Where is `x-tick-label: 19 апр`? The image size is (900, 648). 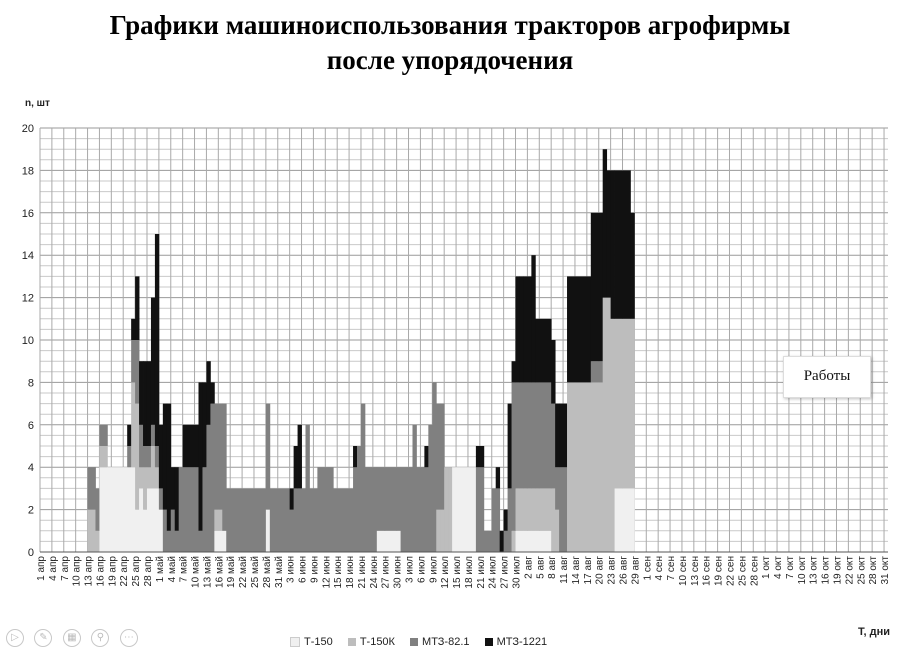 x-tick-label: 19 апр is located at coordinates (112, 571).